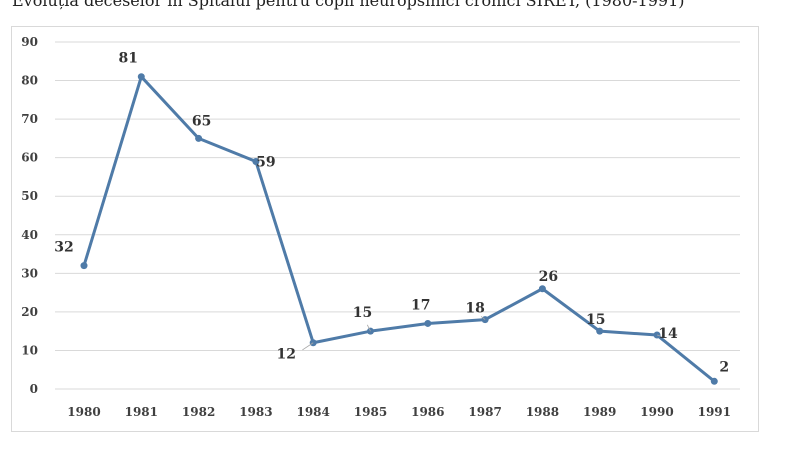 This screenshot has width=800, height=450. Describe the element at coordinates (201, 121) in the screenshot. I see `data-label-1982: 65` at that location.